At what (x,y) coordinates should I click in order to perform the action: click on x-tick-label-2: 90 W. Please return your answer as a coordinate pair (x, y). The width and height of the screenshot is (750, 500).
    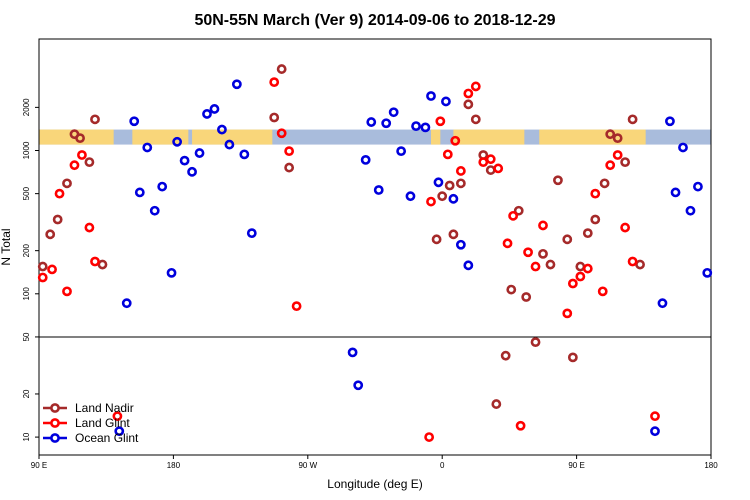
    Looking at the image, I should click on (307, 465).